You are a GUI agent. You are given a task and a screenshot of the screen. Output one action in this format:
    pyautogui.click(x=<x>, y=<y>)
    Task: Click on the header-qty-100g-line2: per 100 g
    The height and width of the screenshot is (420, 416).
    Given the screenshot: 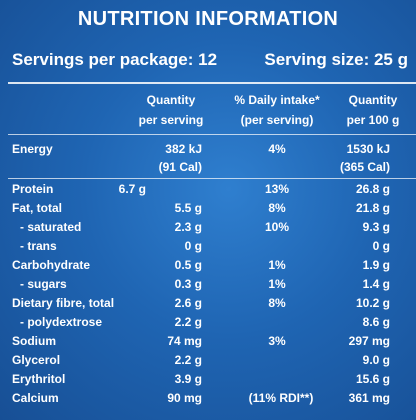 What is the action you would take?
    pyautogui.click(x=373, y=120)
    